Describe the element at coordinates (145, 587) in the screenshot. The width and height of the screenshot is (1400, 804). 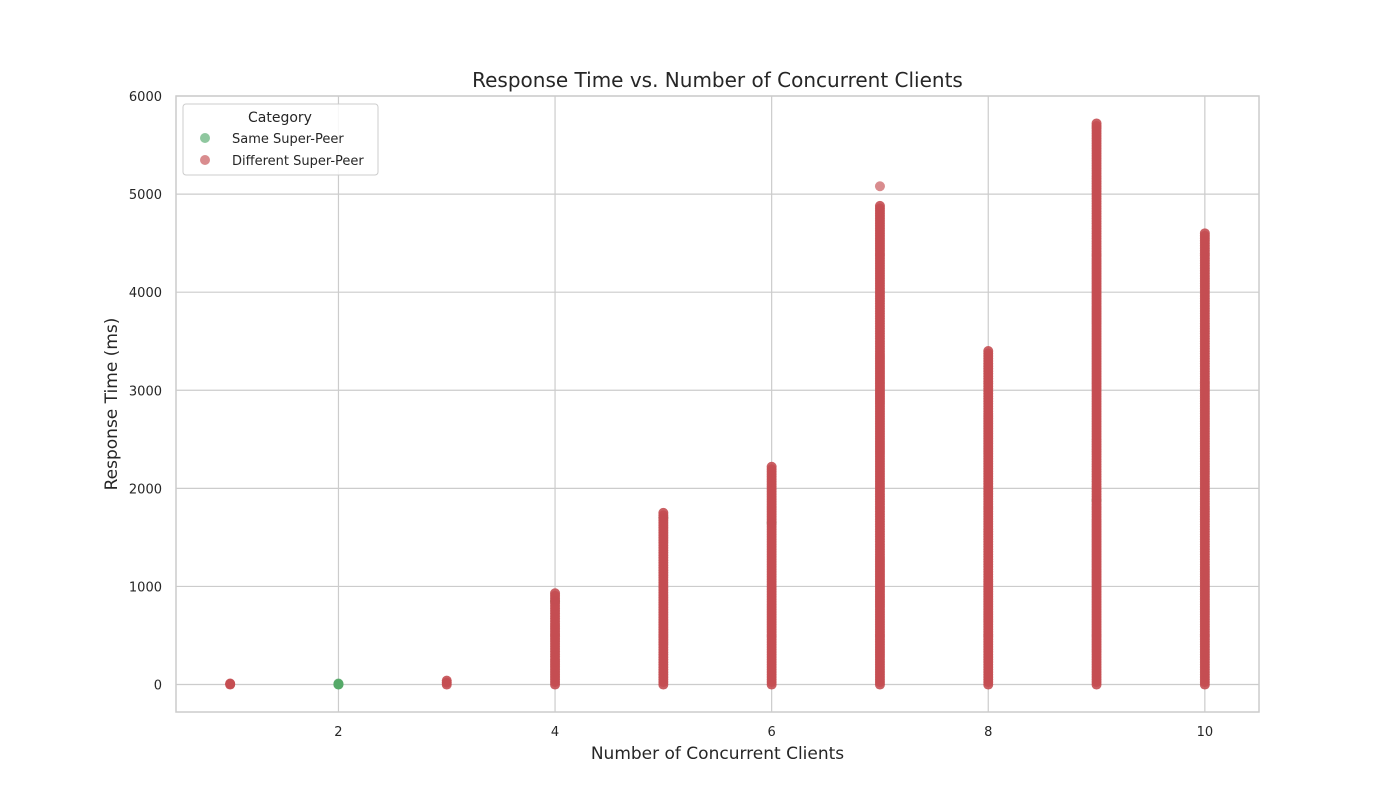
I see `y-tick-label: 1000` at that location.